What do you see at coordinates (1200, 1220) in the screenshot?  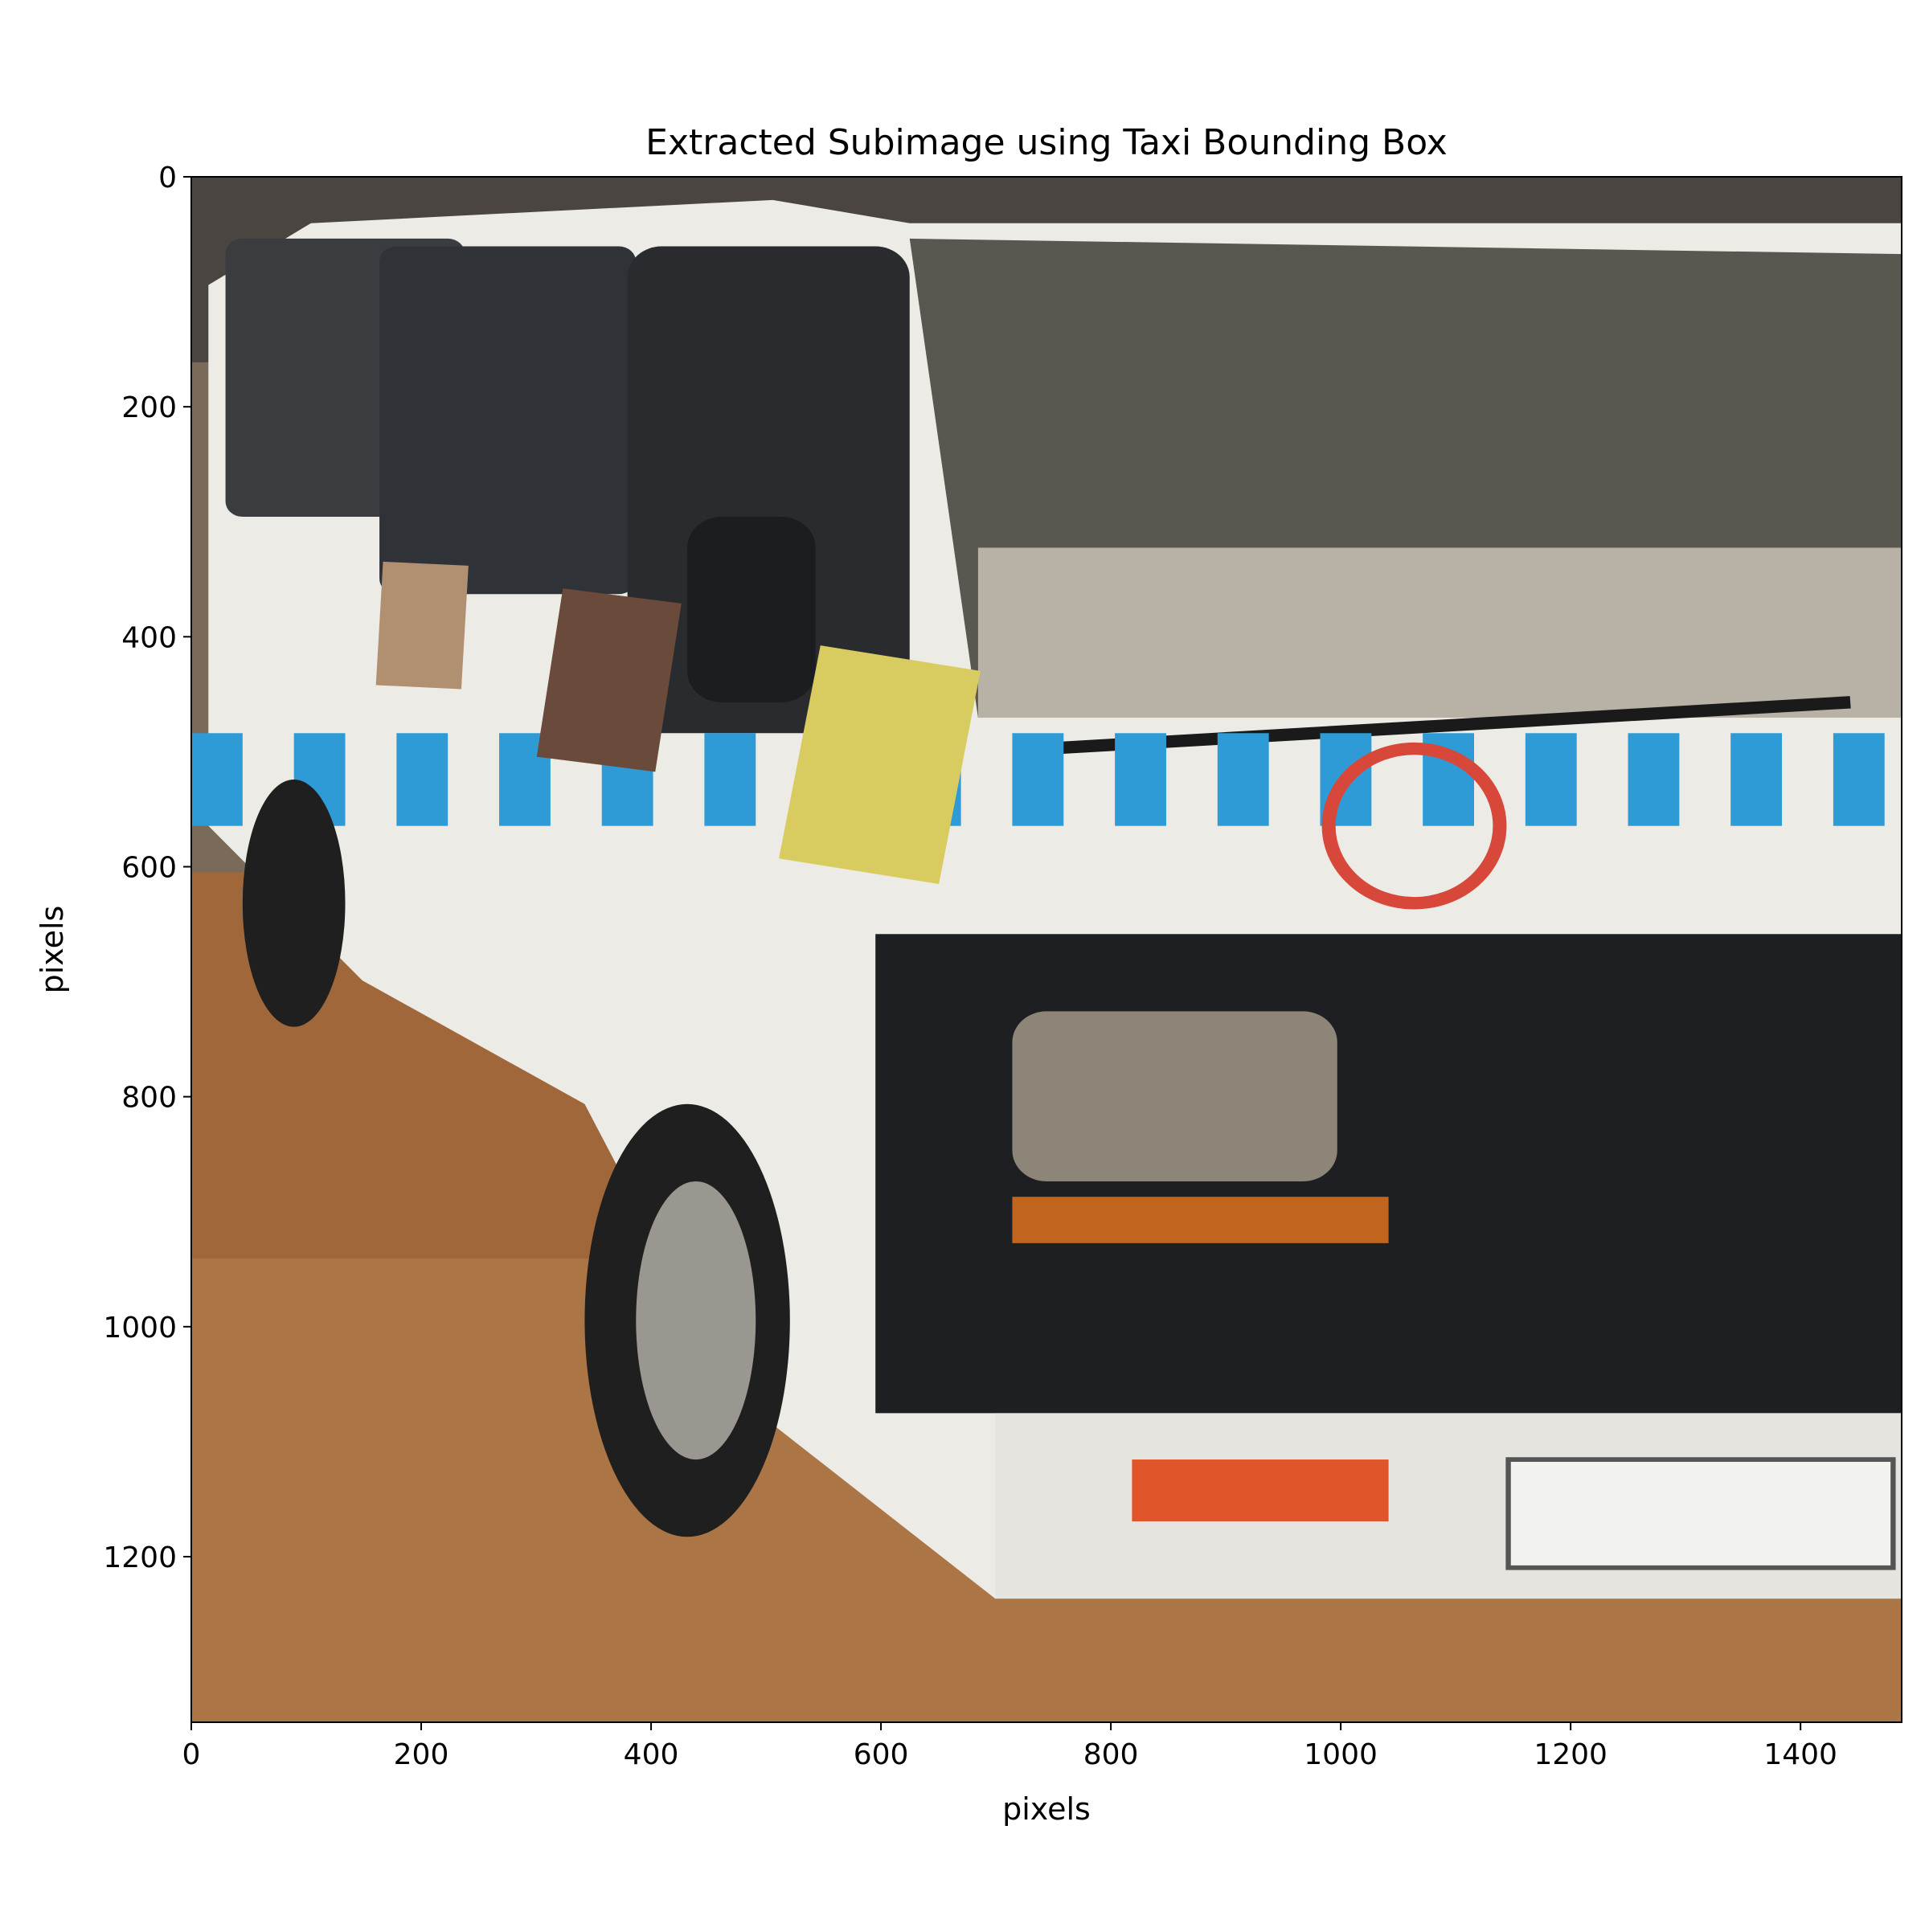 I see `indicator` at bounding box center [1200, 1220].